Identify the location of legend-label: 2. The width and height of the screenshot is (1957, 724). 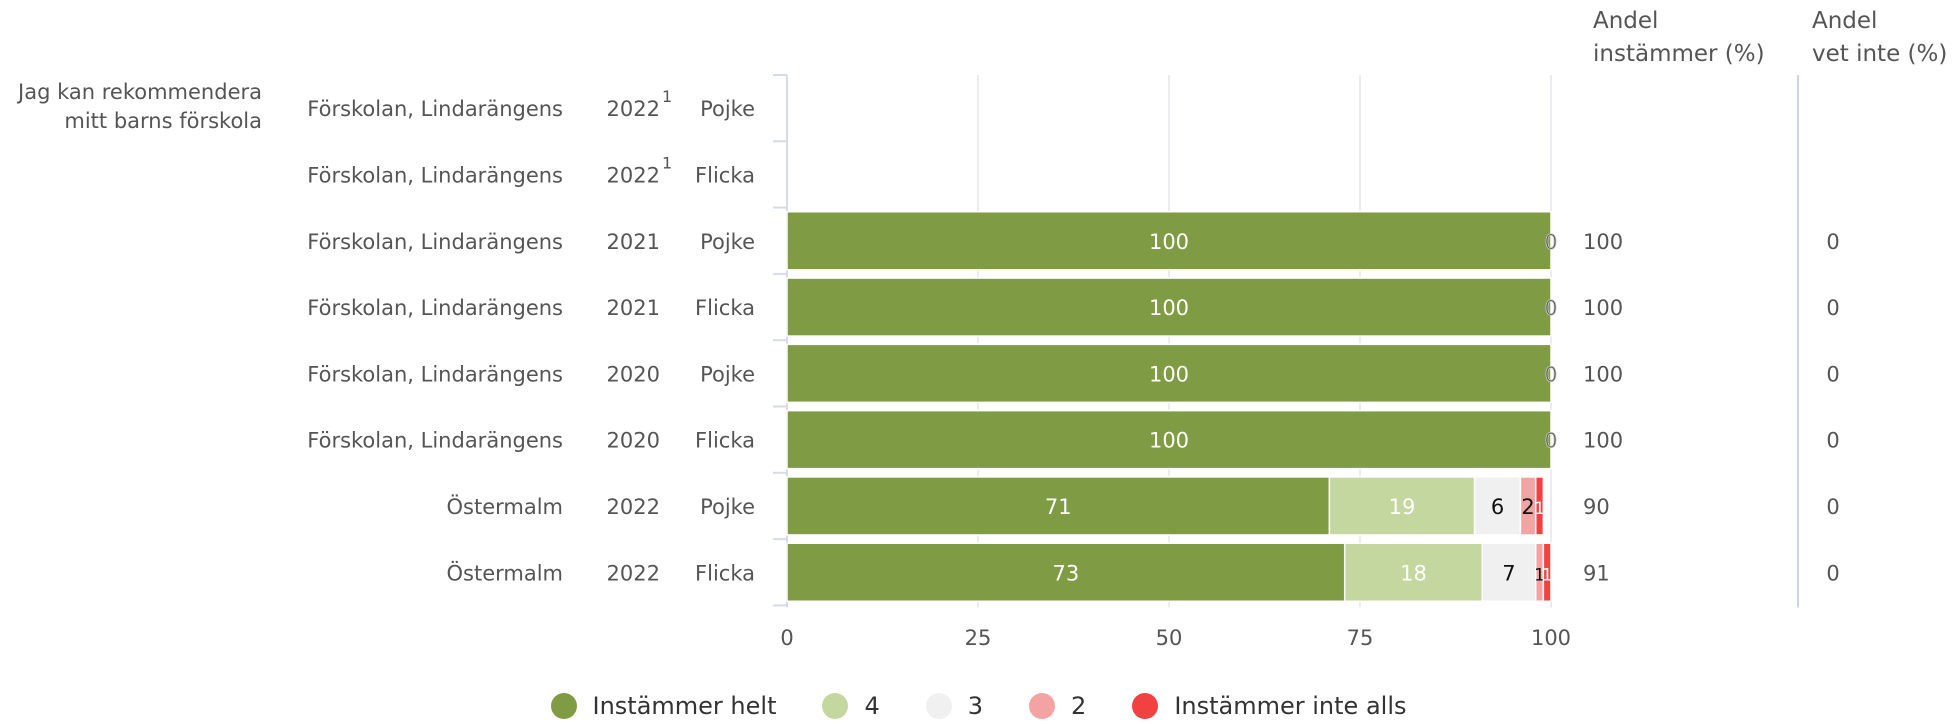
(1079, 706).